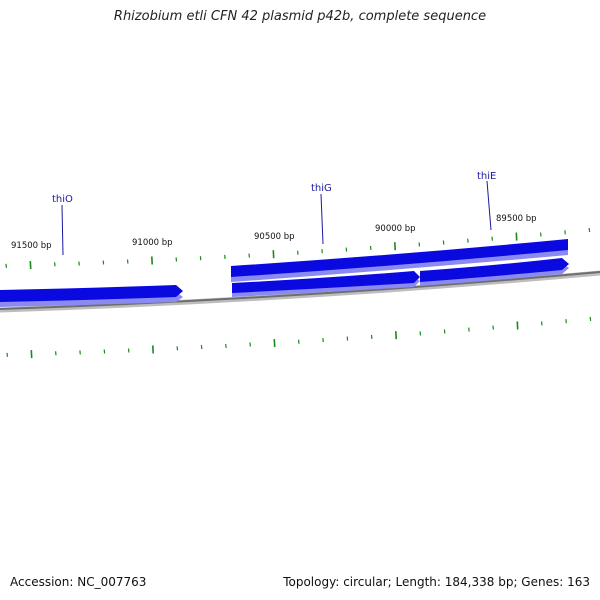 This screenshot has height=600, width=600. I want to click on scale-label: 89500 bp, so click(516, 219).